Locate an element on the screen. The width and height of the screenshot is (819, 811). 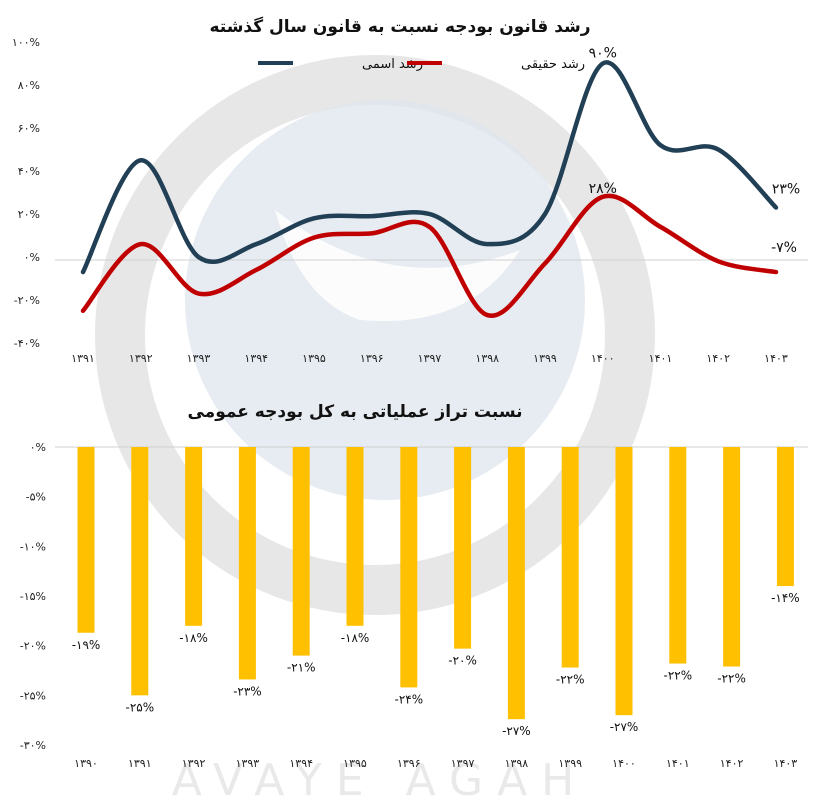
line-x-tick-label: ۱۳۹۲ is located at coordinates (141, 358).